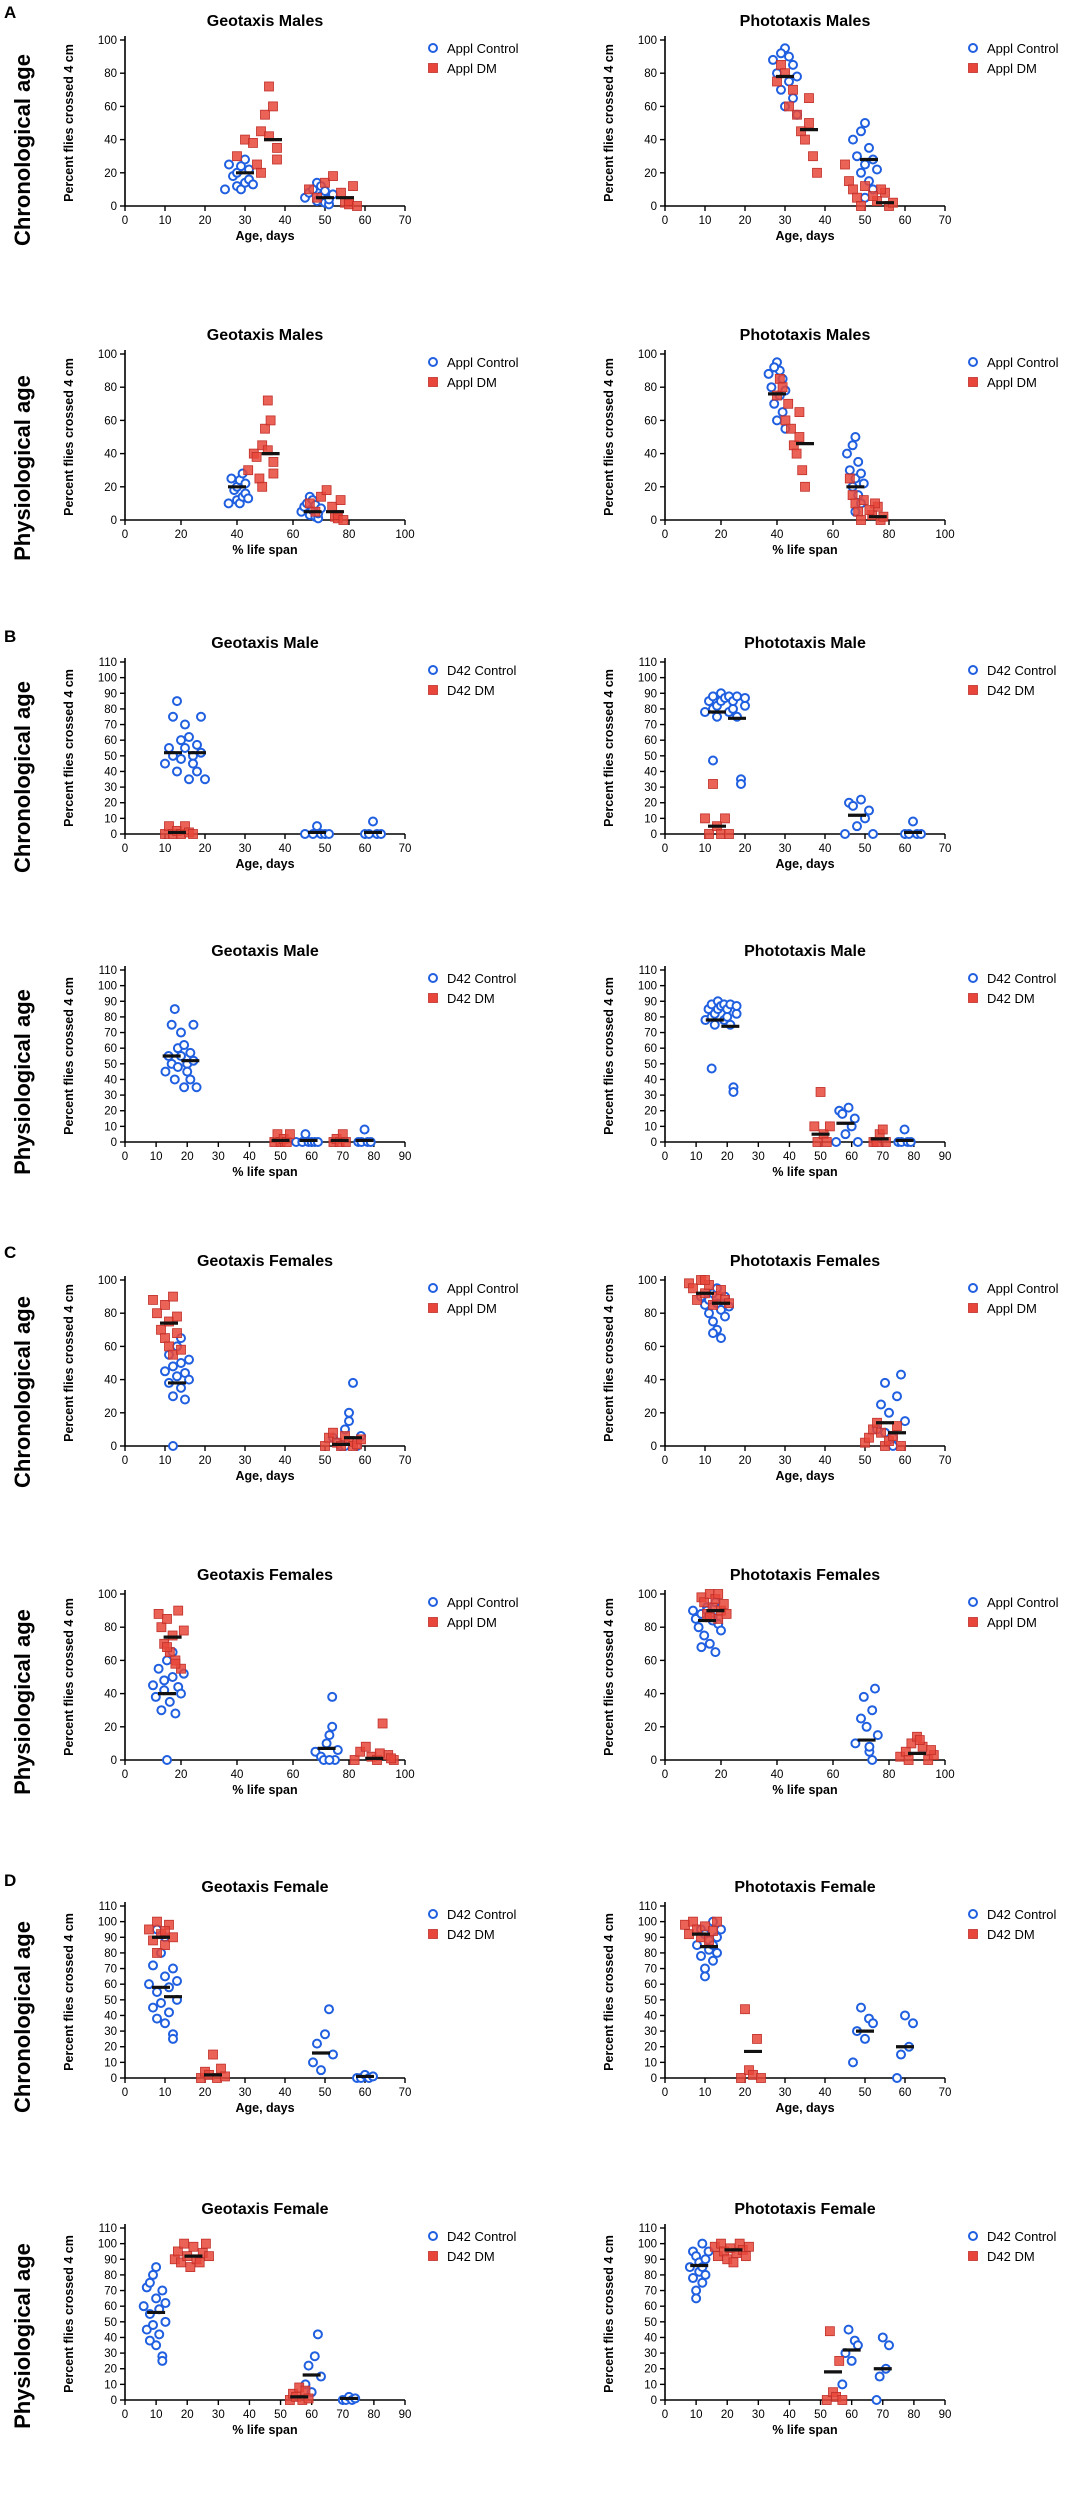 The height and width of the screenshot is (2509, 1080). I want to click on legend-label: Appl Control, so click(483, 1288).